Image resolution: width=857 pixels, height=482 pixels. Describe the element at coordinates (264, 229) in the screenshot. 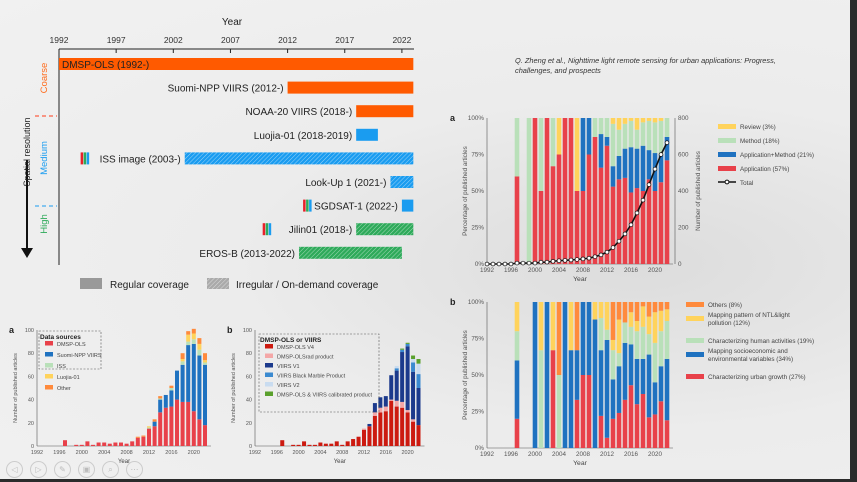

I see `rgb-band-icon` at that location.